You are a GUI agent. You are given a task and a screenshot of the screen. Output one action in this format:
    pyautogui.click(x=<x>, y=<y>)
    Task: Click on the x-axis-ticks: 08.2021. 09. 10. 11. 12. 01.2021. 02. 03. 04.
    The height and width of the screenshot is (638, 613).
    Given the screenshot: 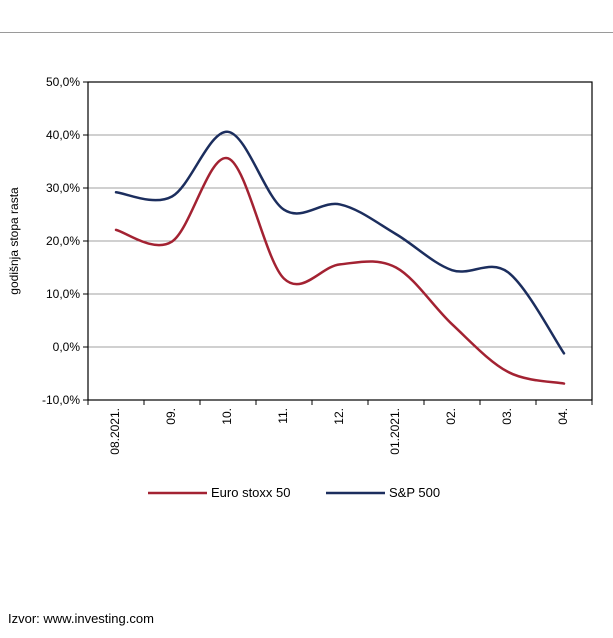 What is the action you would take?
    pyautogui.click(x=340, y=427)
    